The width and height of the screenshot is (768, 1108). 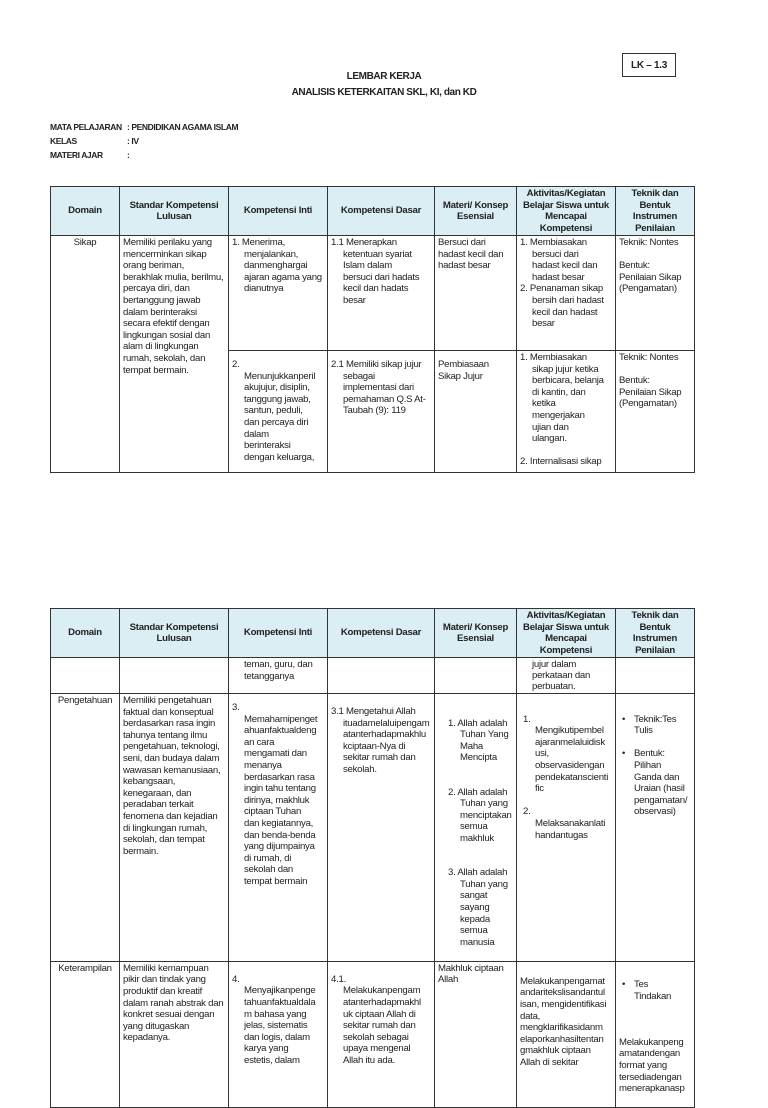 What do you see at coordinates (384, 92) in the screenshot?
I see `document-subtitle: ANALISIS KETERKAITAN SKL, KI, dan KD` at bounding box center [384, 92].